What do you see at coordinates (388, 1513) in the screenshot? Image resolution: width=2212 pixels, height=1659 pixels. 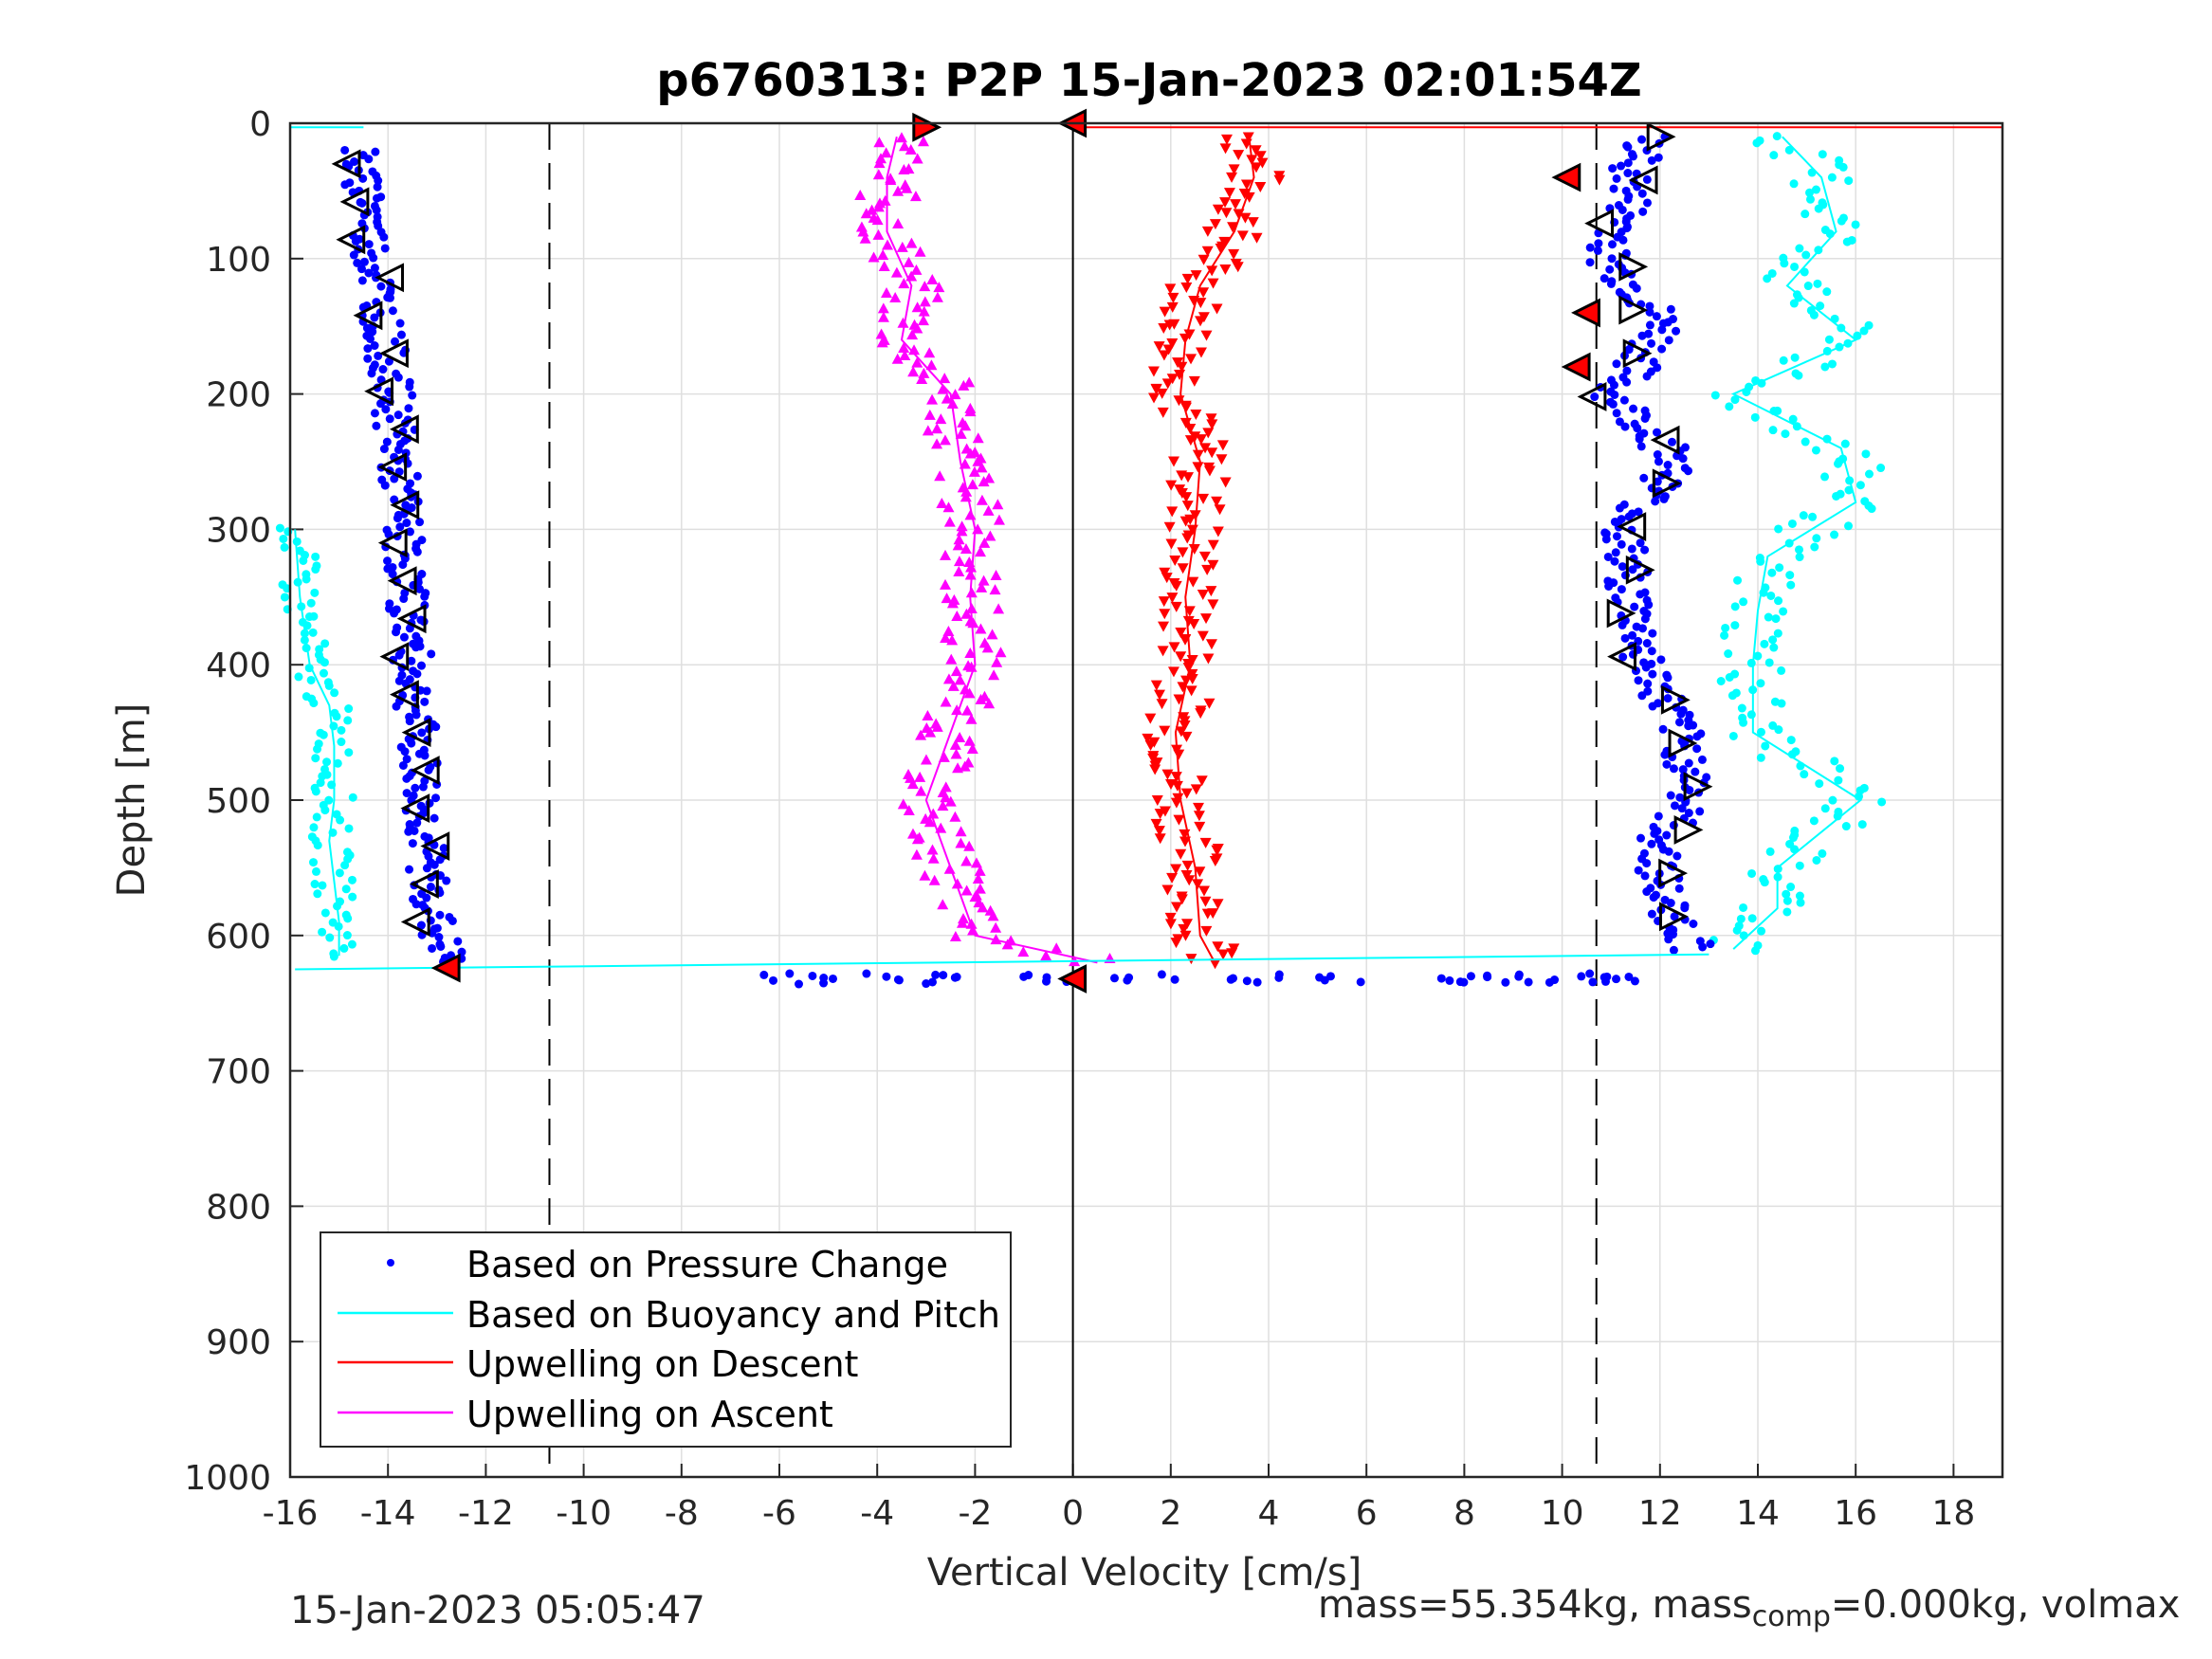 I see `x-tick-label: -14` at bounding box center [388, 1513].